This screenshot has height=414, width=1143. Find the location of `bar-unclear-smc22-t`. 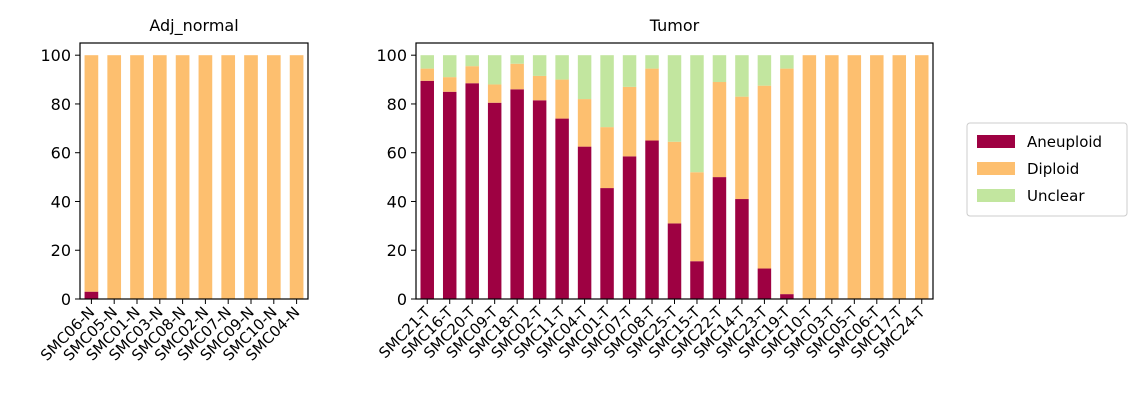

bar-unclear-smc22-t is located at coordinates (719, 69).